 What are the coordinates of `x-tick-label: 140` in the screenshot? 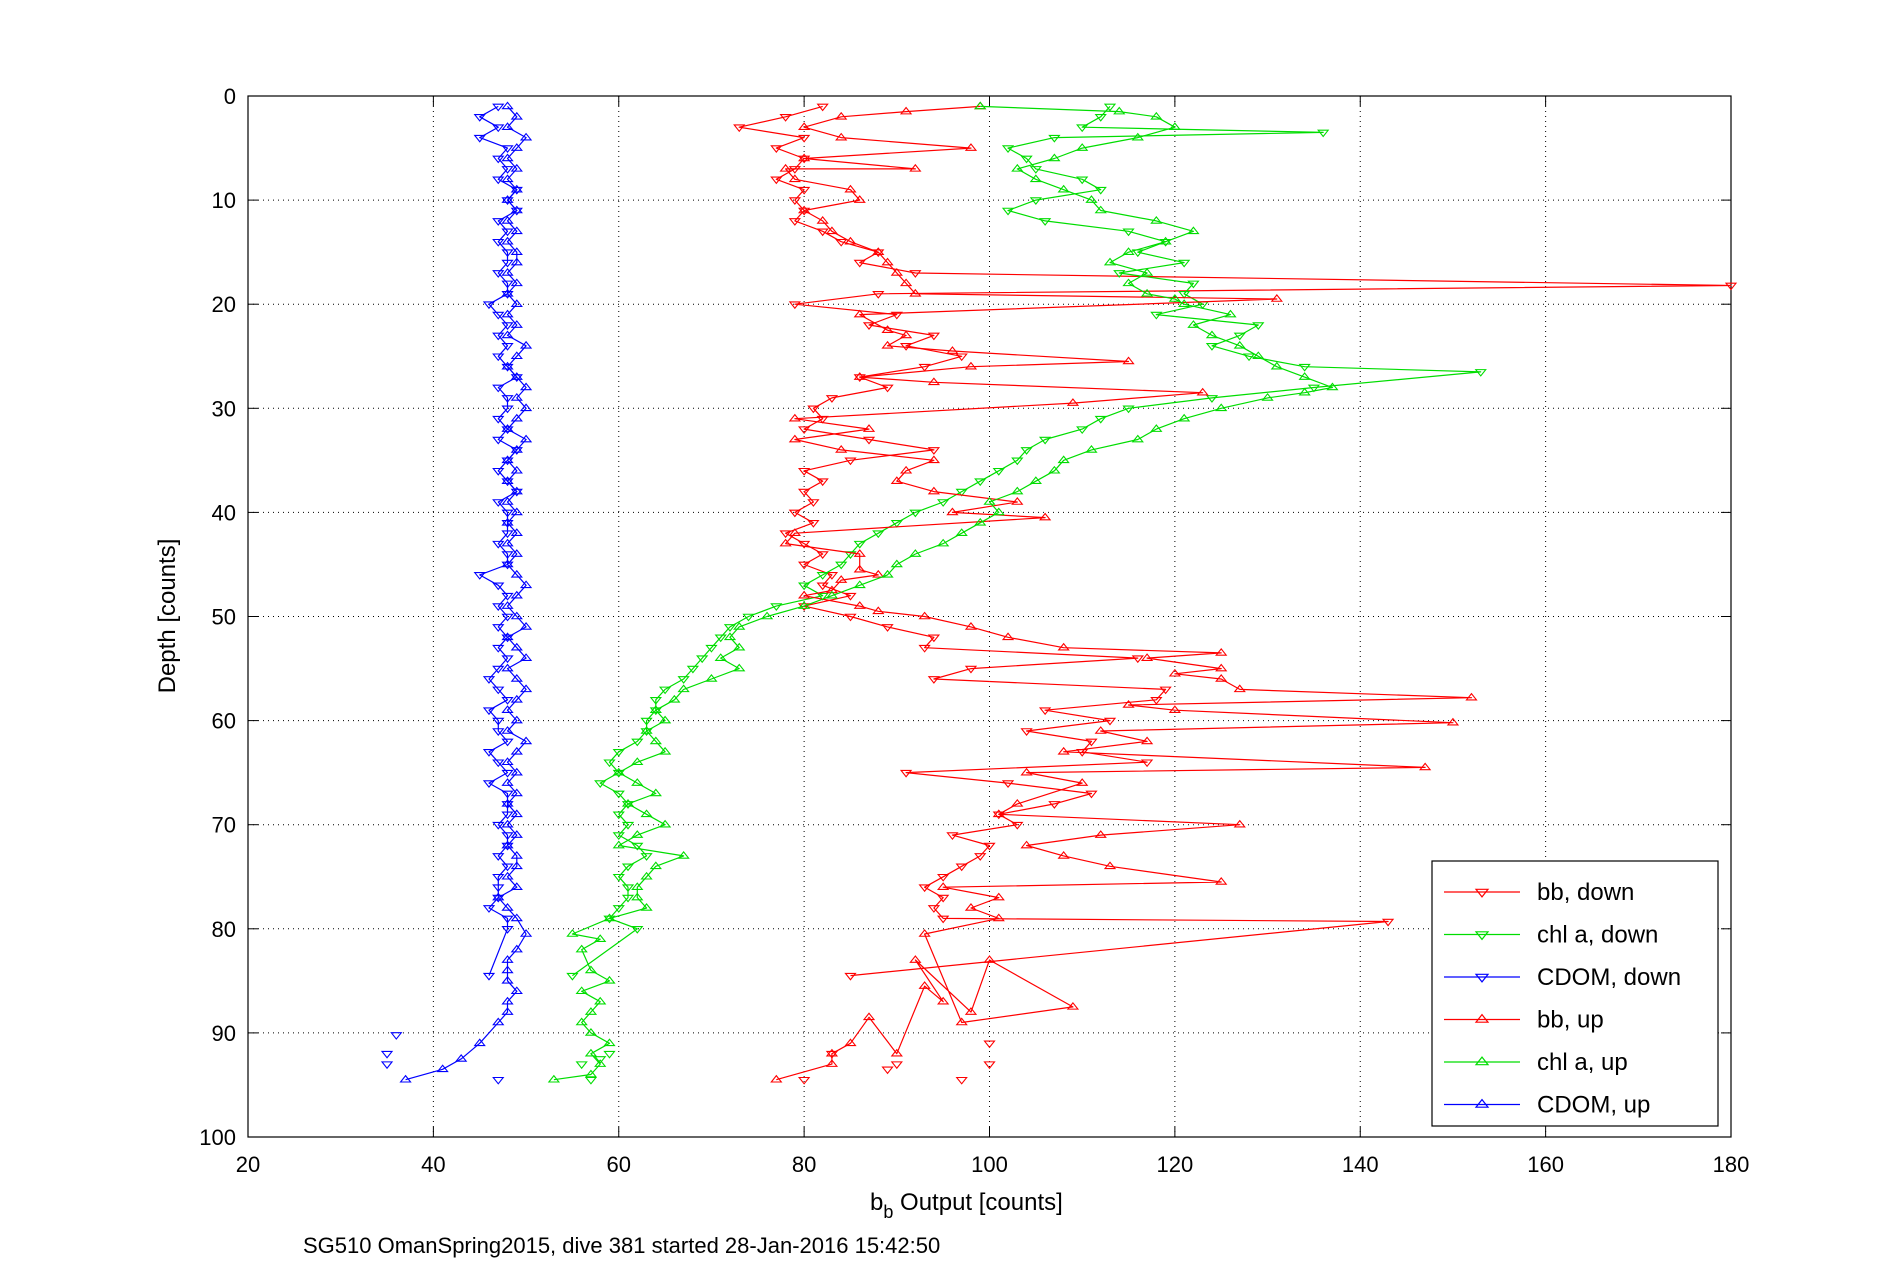 It's located at (1360, 1164).